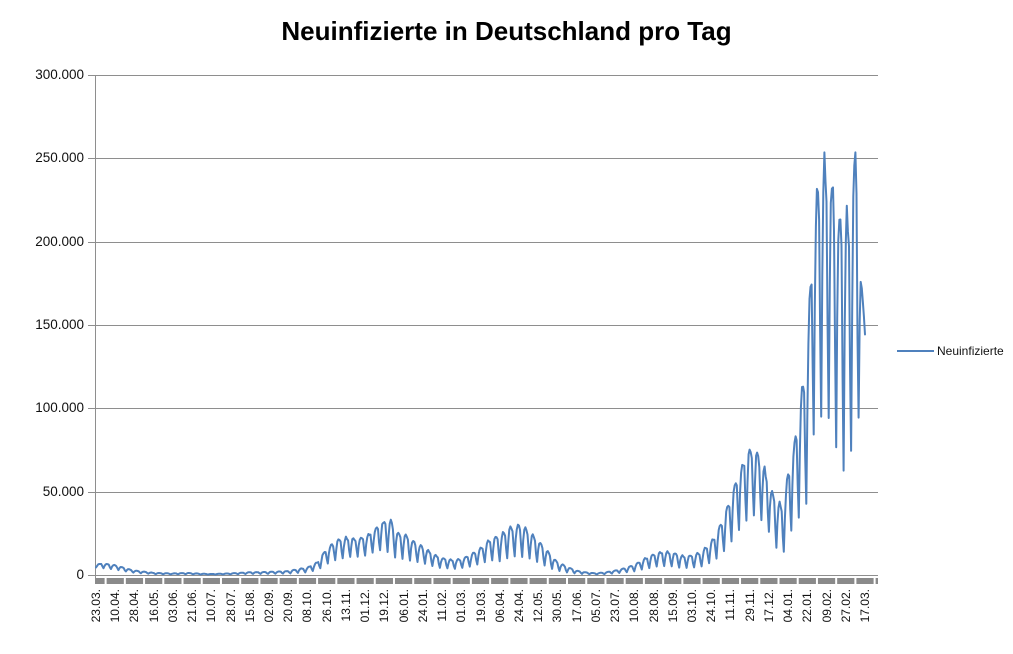 The image size is (1013, 654). I want to click on x-axis-tick-label: 17.12., so click(768, 606).